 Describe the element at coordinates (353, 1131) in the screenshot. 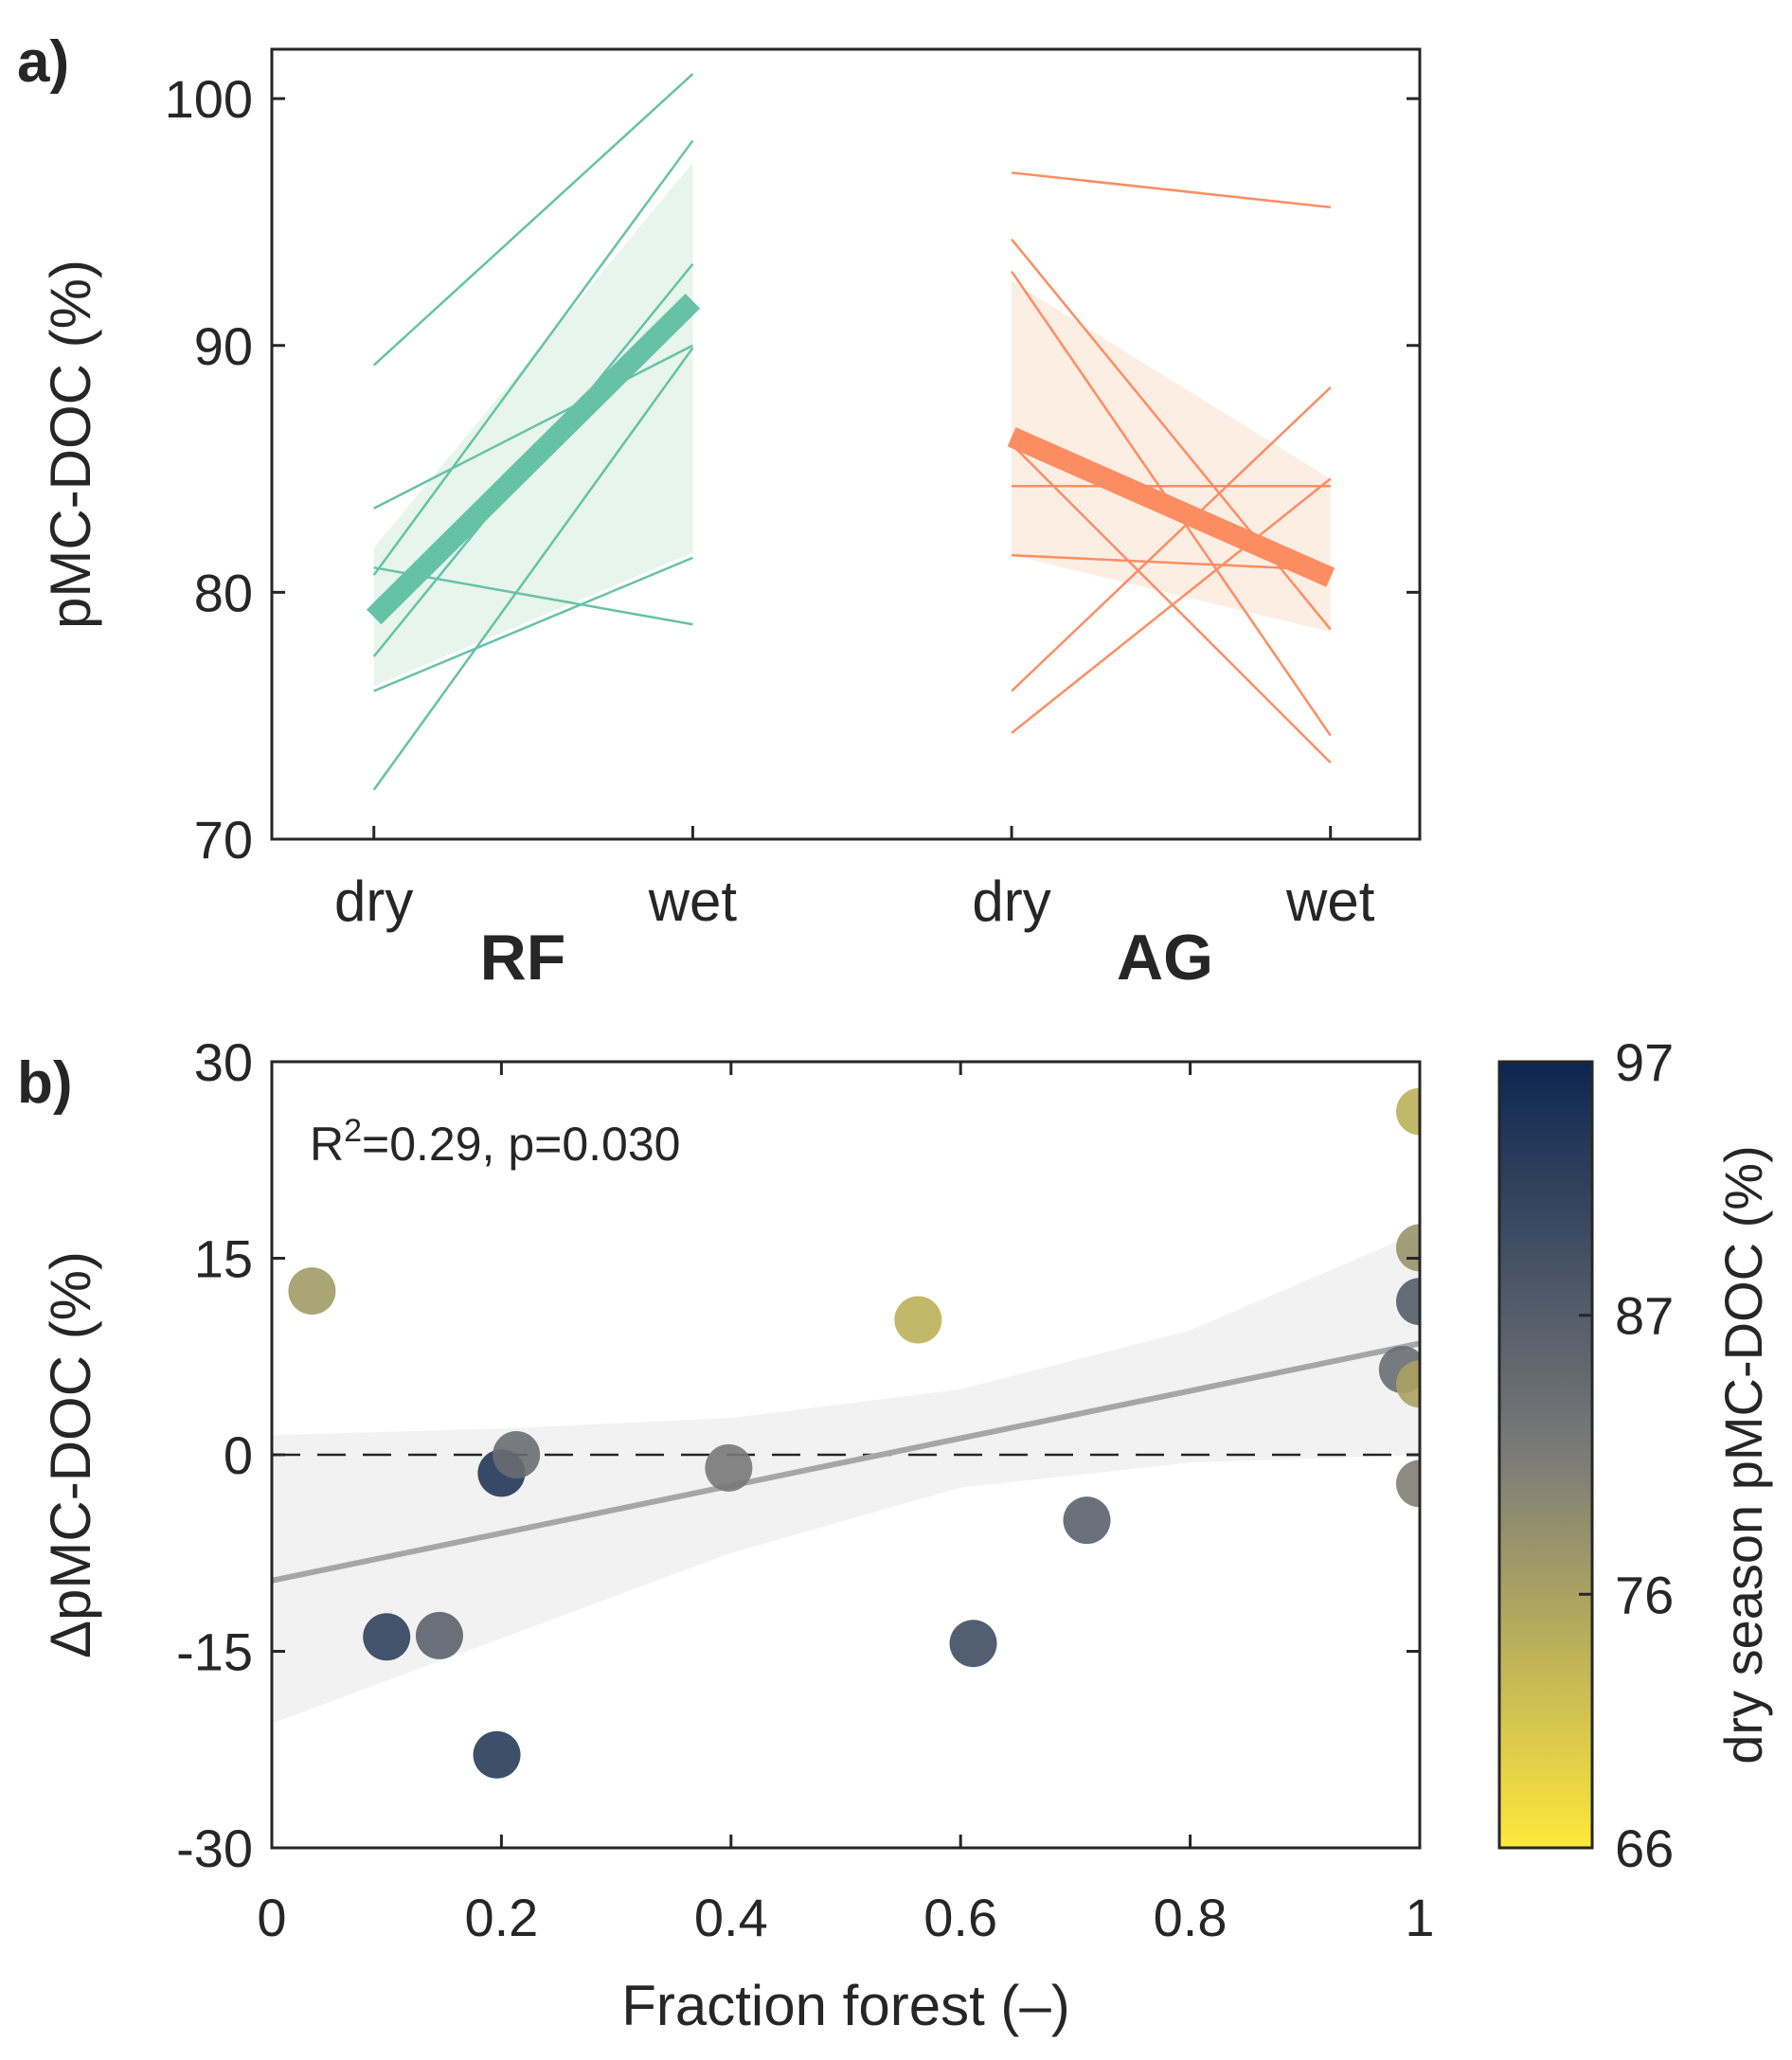

I see `annotation-r-superscript: 2` at that location.